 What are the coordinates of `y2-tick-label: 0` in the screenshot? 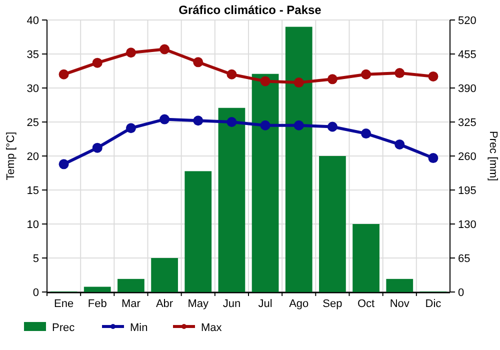 It's located at (461, 293).